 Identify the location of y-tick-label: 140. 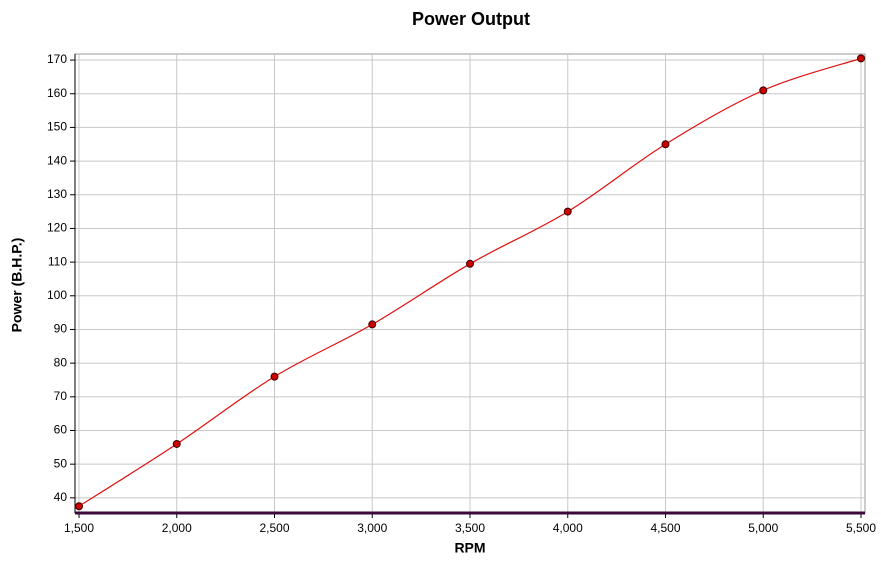
(57, 160).